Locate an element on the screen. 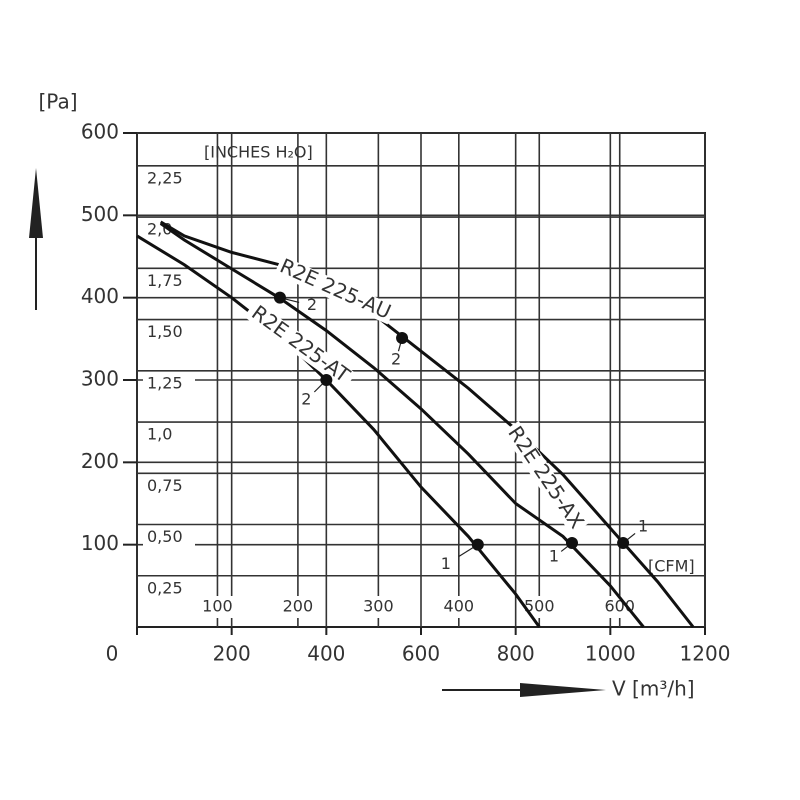 This screenshot has width=800, height=800. x-tick-label: 1000 is located at coordinates (610, 654).